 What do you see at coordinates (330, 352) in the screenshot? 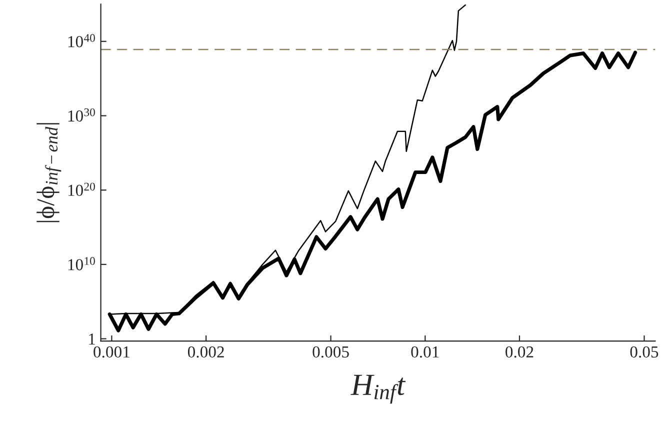
I see `x-tick-label: 0.005` at bounding box center [330, 352].